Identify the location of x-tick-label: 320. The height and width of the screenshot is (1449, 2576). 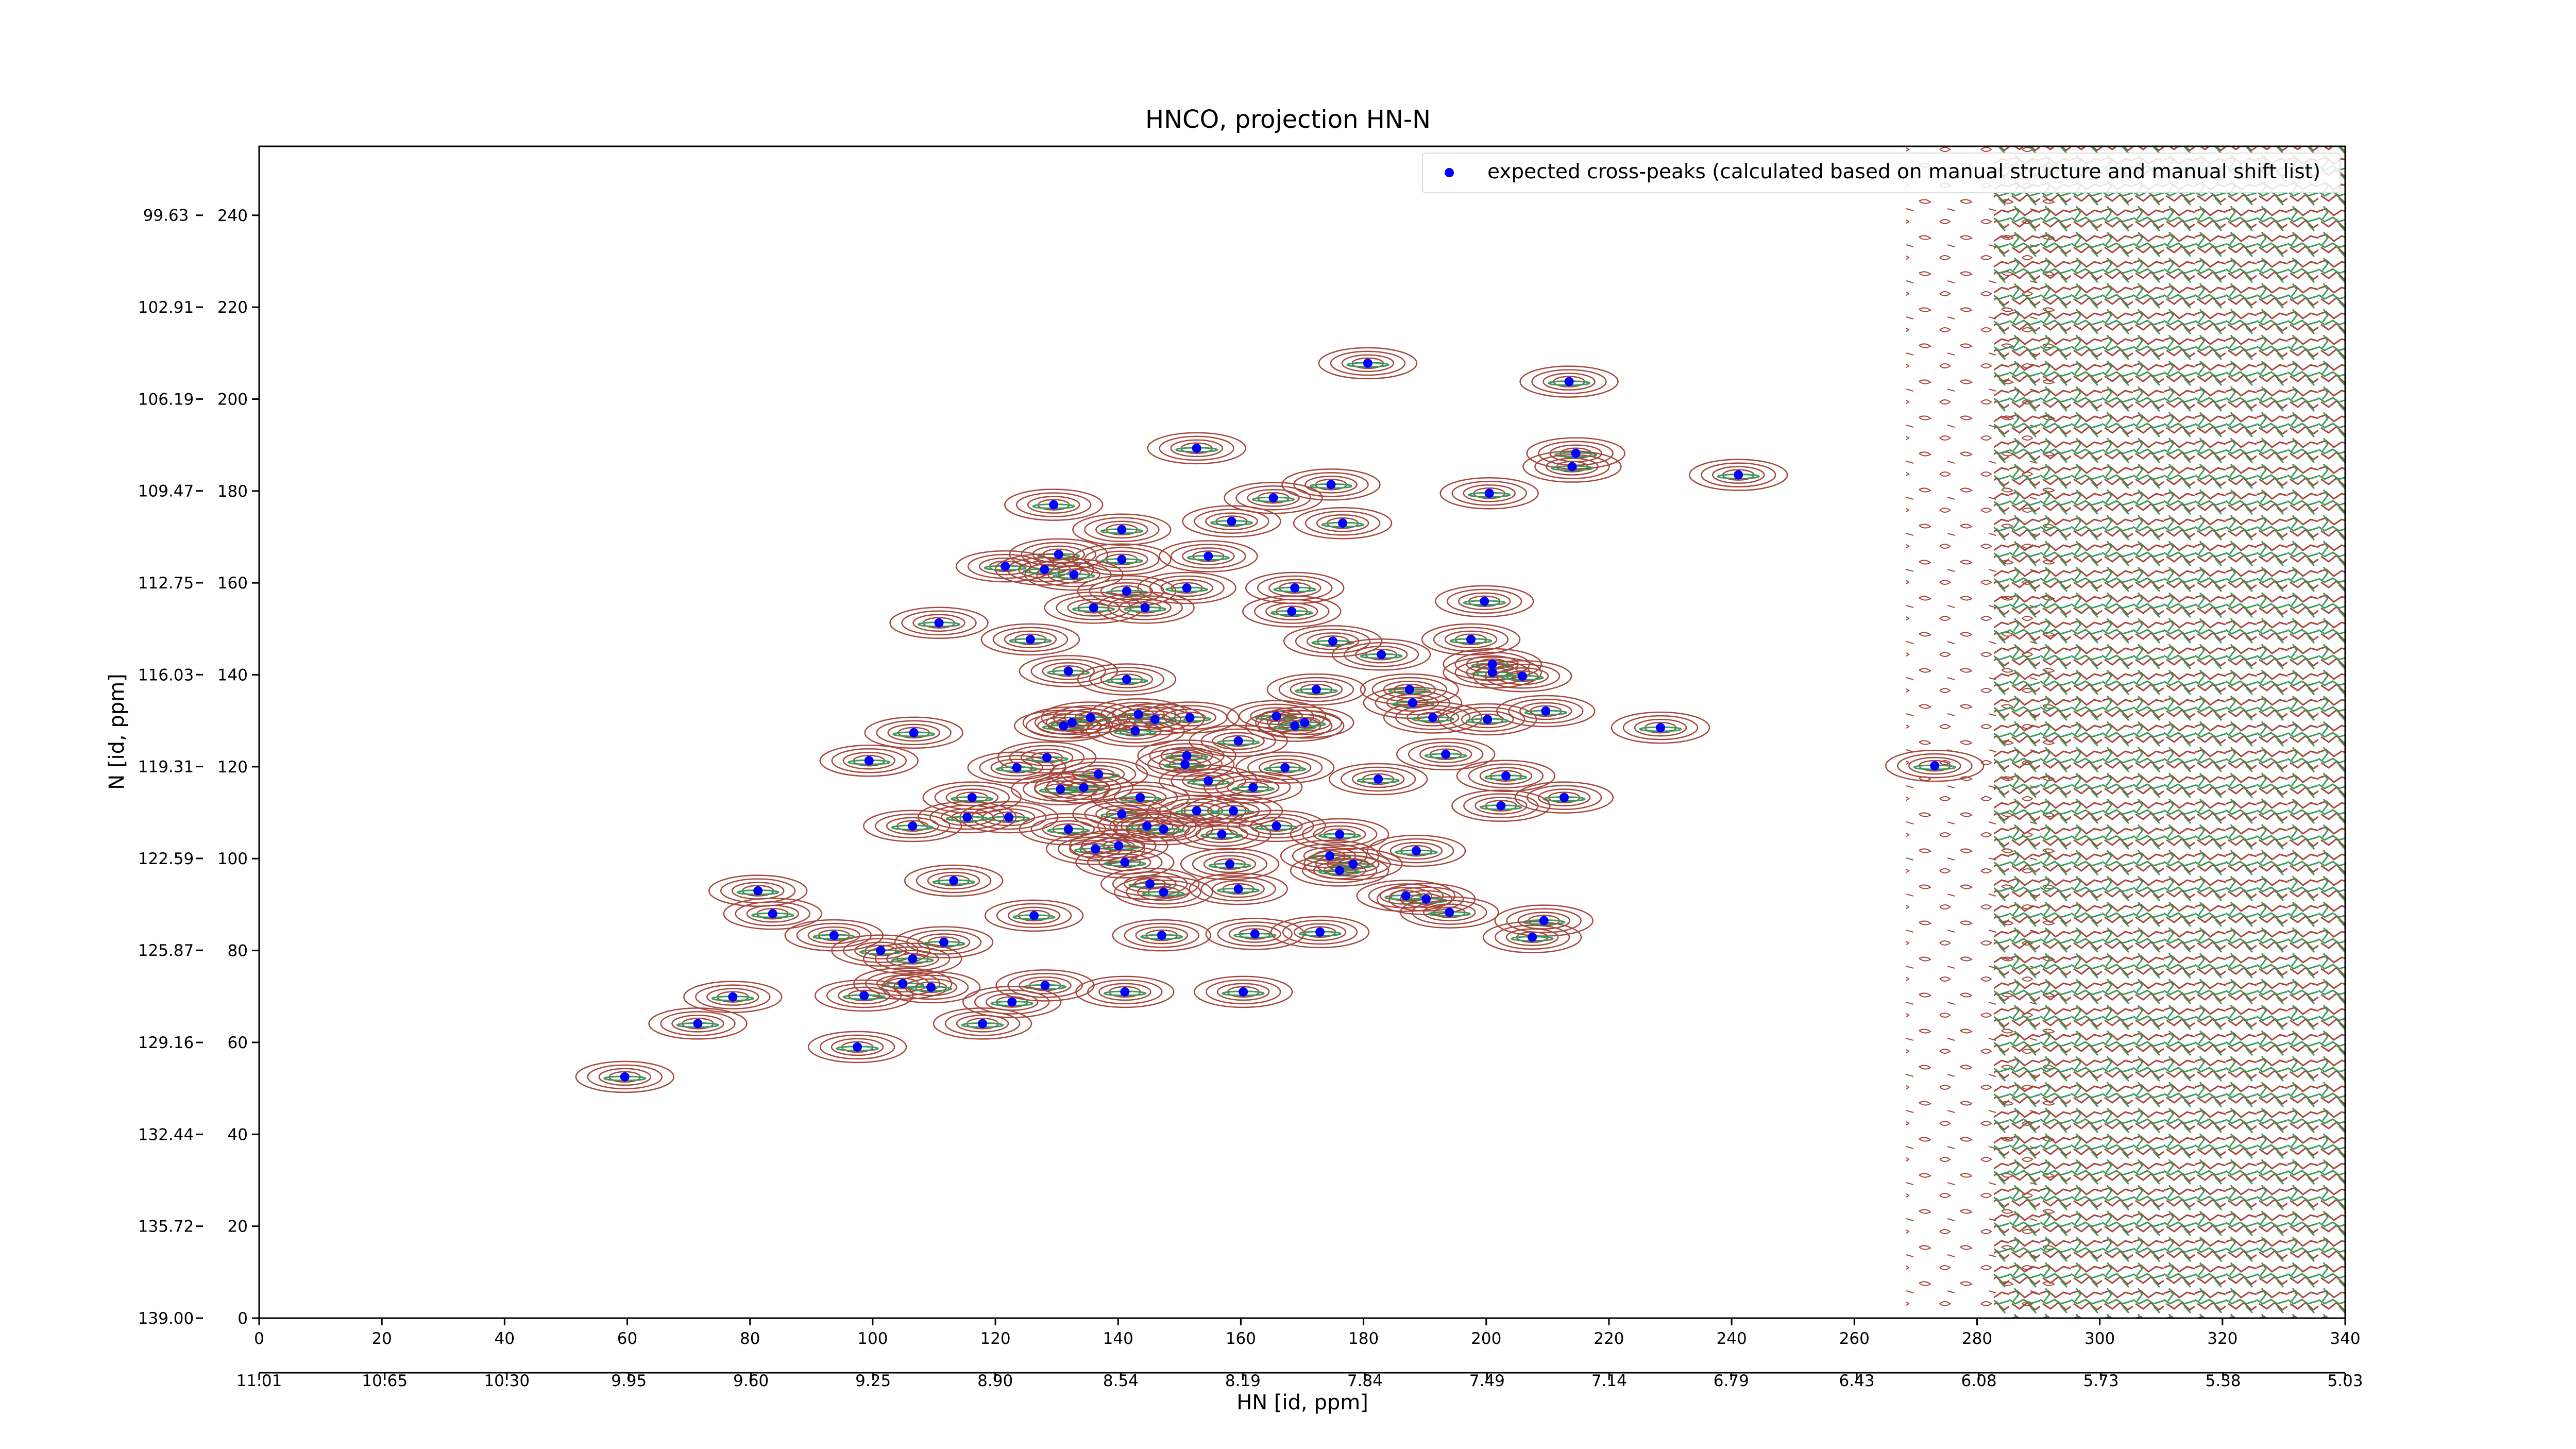
(2222, 1338).